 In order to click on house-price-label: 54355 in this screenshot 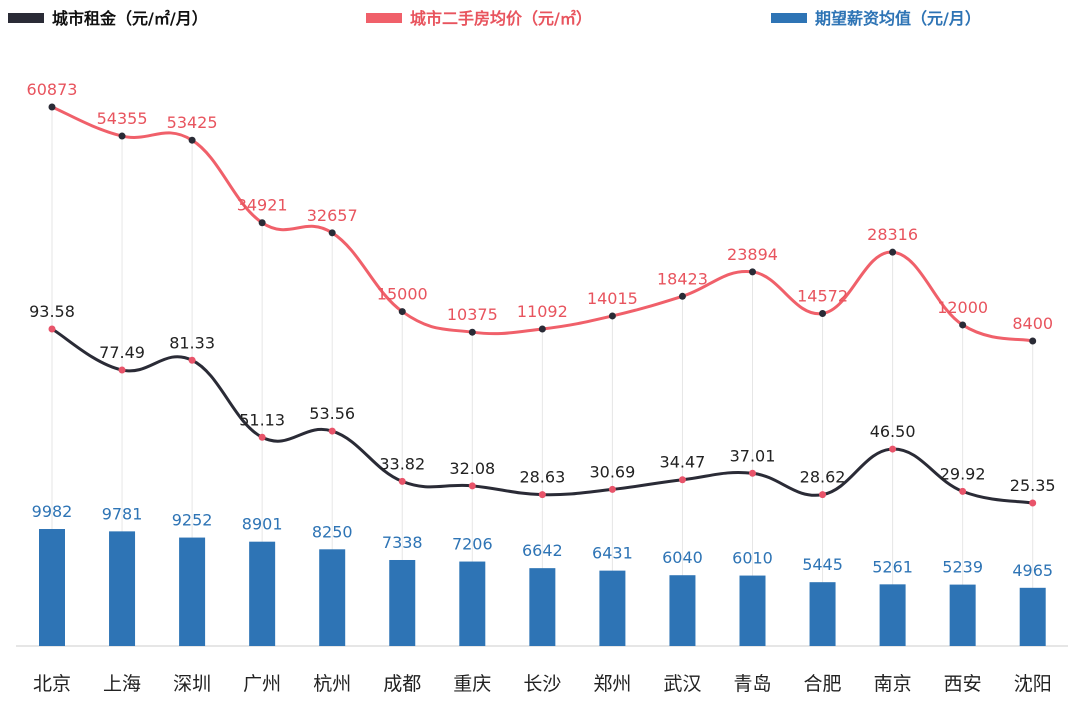, I will do `click(122, 118)`.